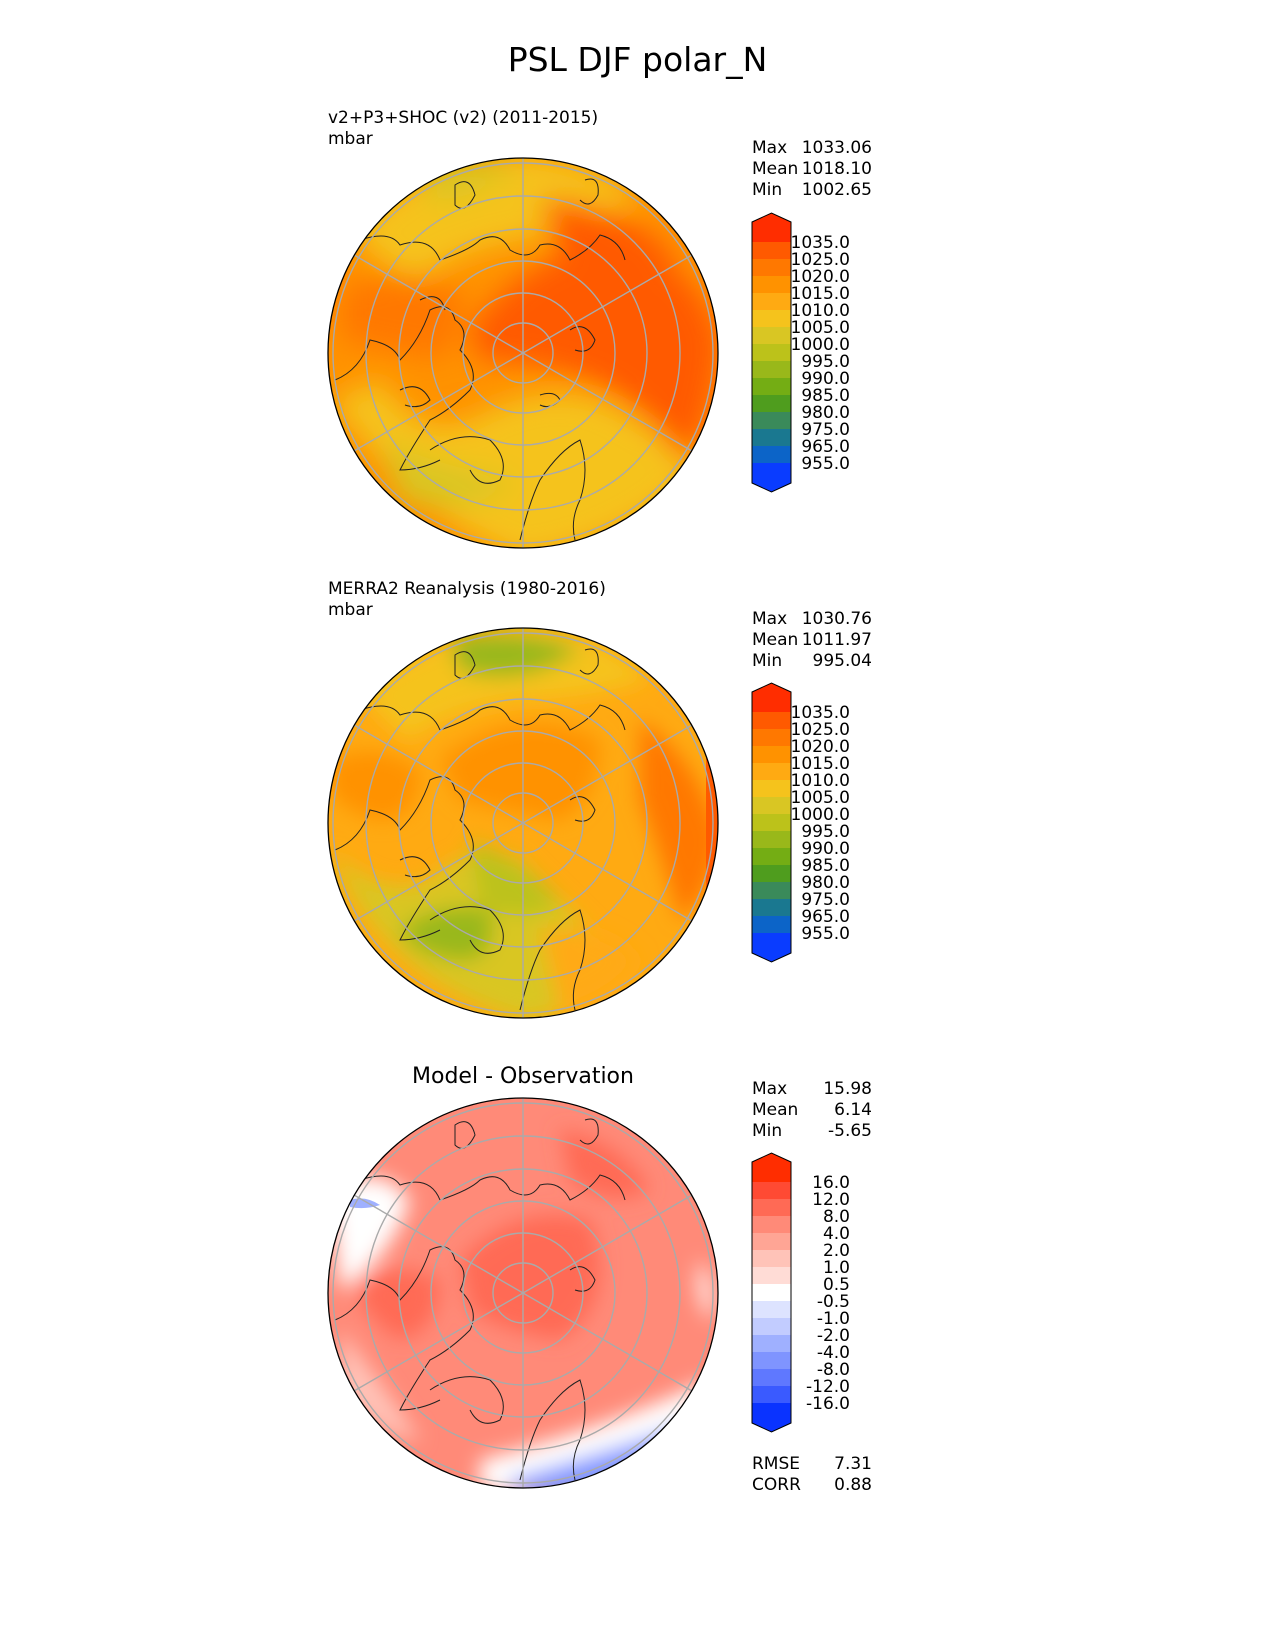  I want to click on colorbar-tick-label: -1.0, so click(833, 1319).